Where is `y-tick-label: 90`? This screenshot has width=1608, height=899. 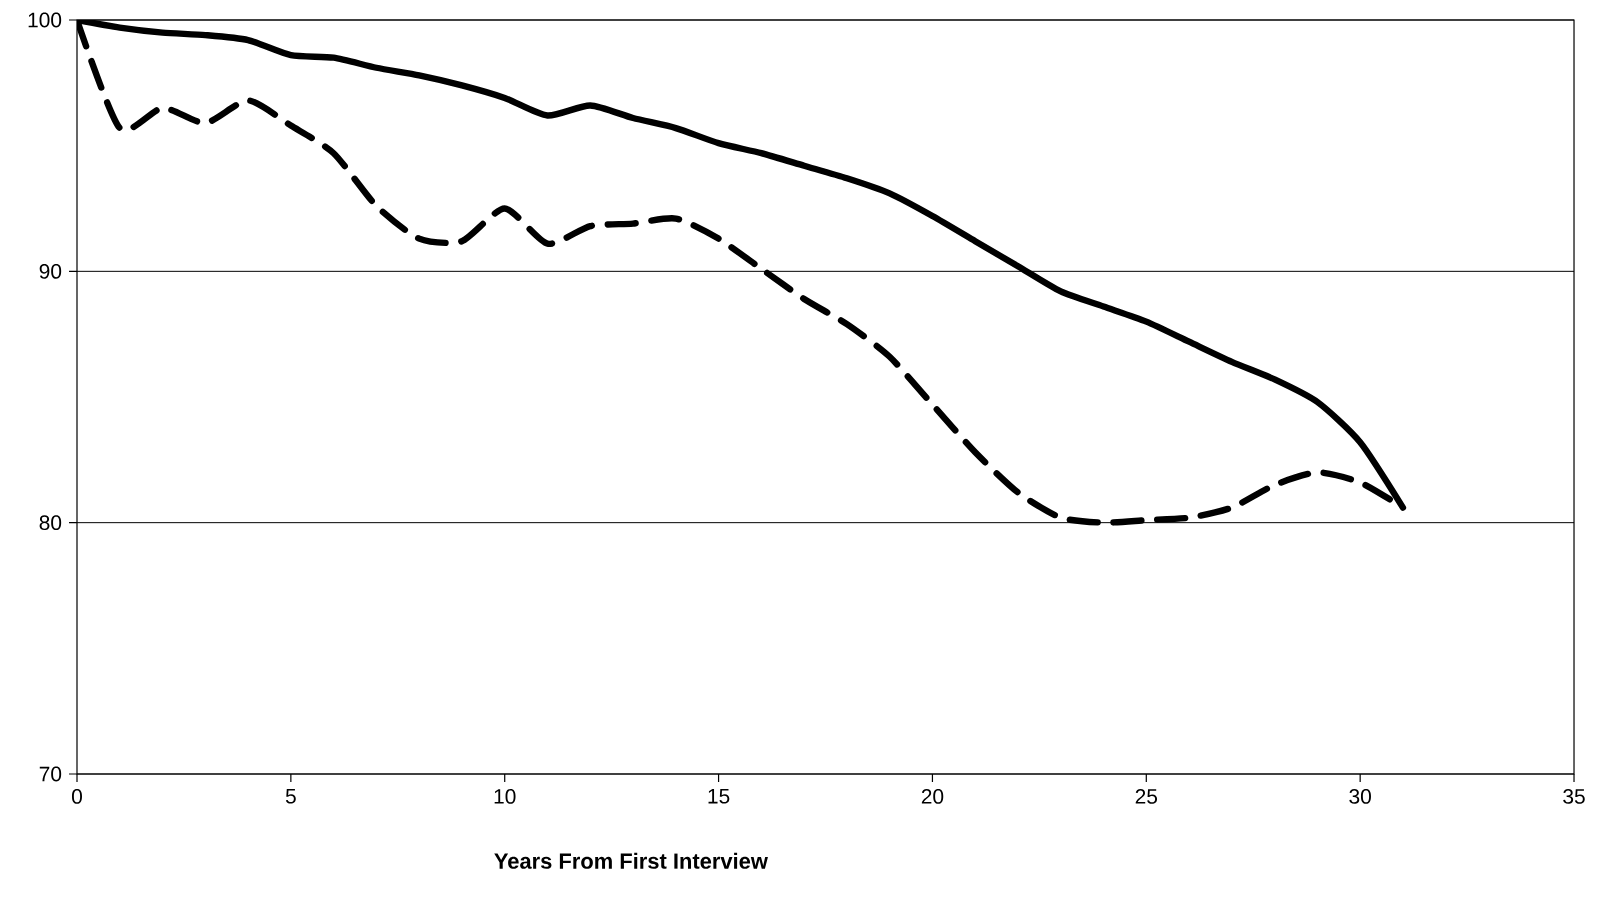
y-tick-label: 90 is located at coordinates (50, 271).